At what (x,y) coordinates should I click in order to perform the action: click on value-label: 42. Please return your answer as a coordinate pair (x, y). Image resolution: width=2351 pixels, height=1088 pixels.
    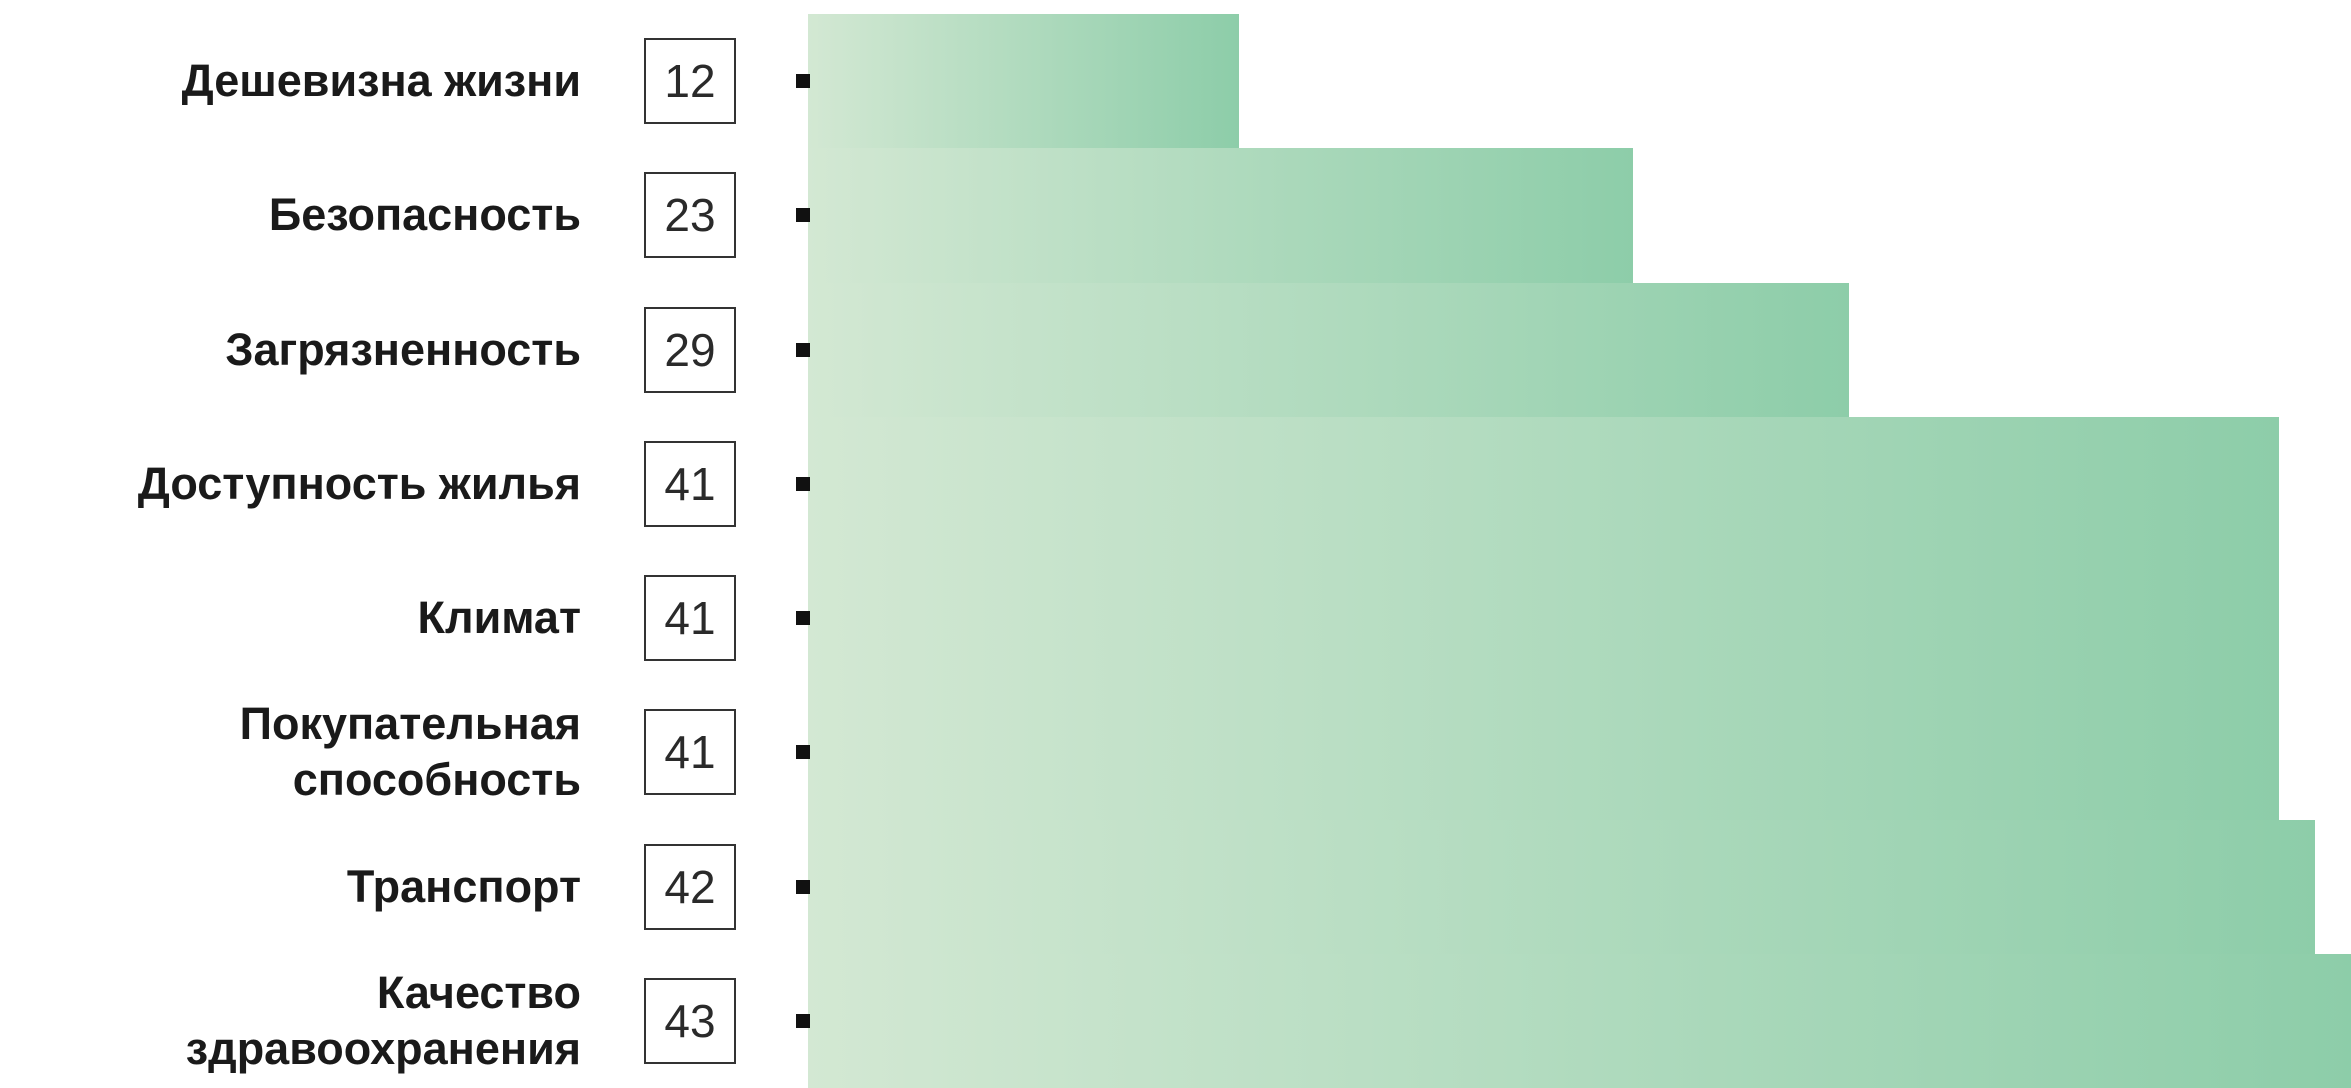
    Looking at the image, I should click on (690, 886).